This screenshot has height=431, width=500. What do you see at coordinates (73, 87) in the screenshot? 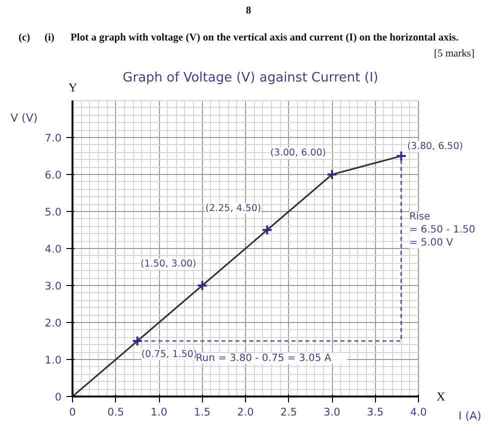
I see `text: Y` at bounding box center [73, 87].